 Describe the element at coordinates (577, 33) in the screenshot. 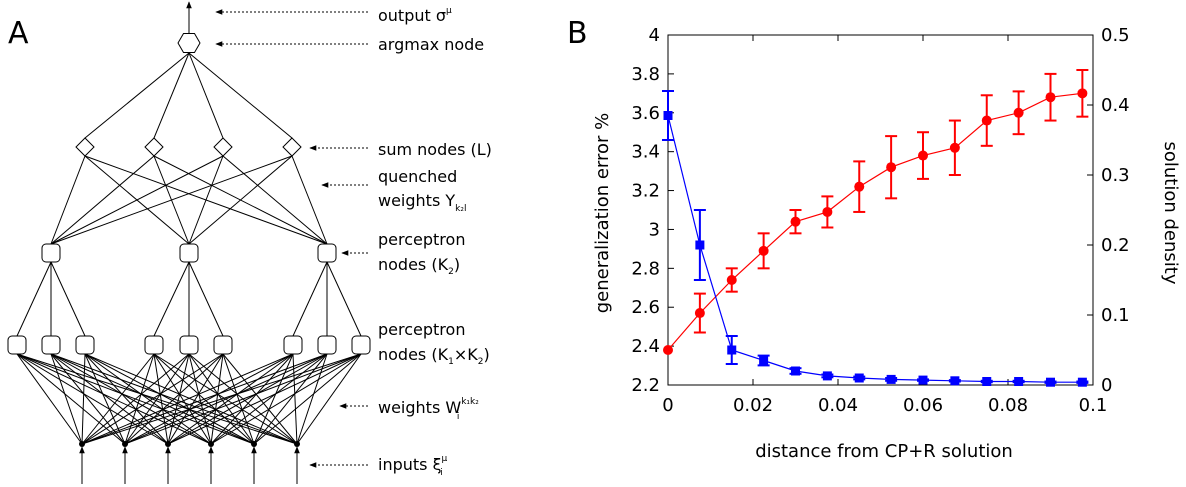

I see `panel-b-letter: B` at that location.